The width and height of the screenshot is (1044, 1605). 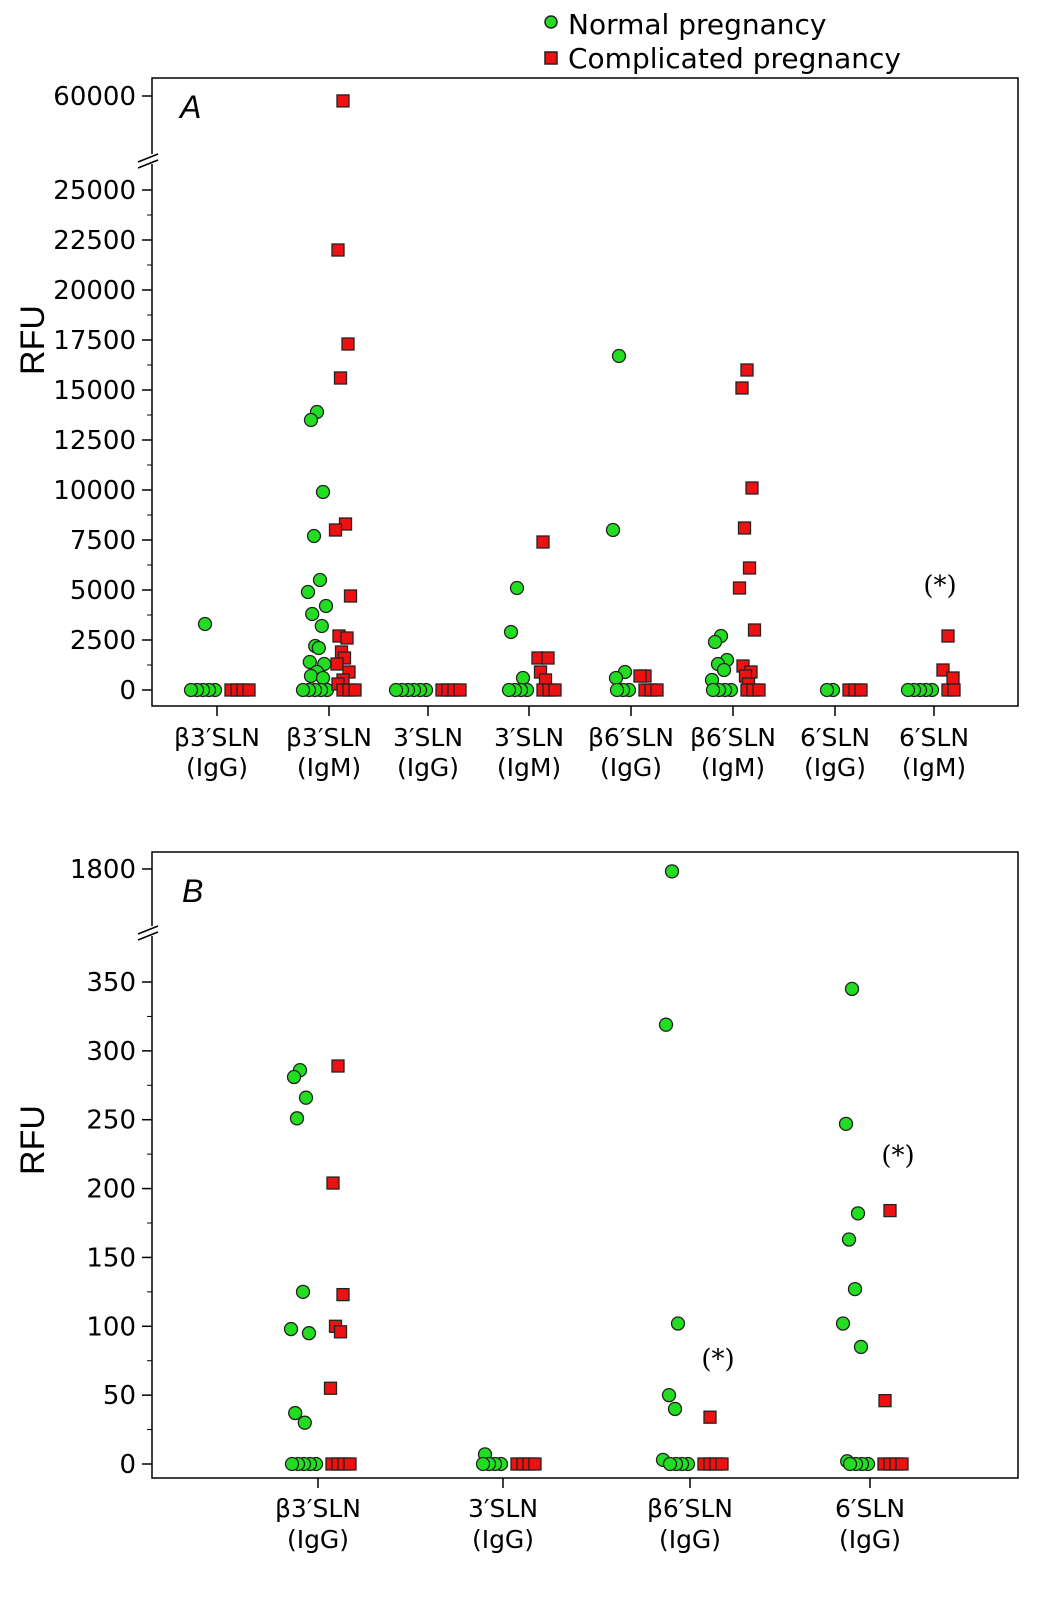 I want to click on legend-complicated-marker, so click(x=551, y=58).